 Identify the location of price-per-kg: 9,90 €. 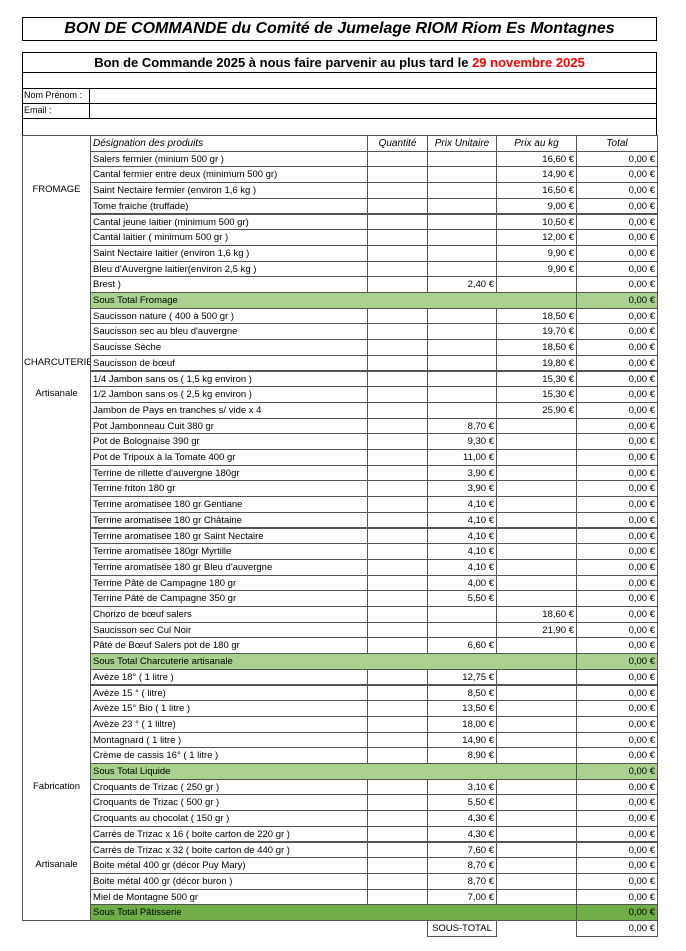
(536, 253).